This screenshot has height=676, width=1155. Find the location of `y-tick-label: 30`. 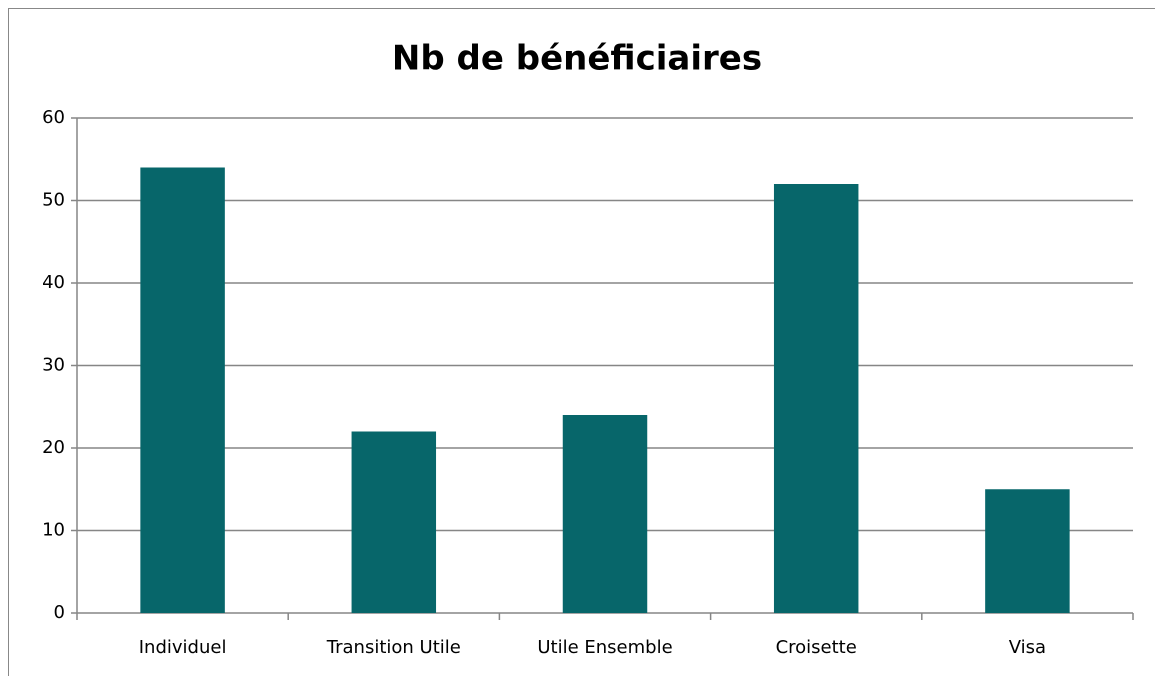

y-tick-label: 30 is located at coordinates (53, 365).